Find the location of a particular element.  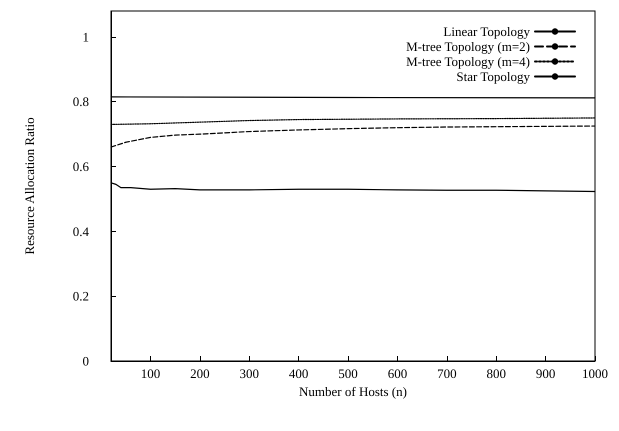

x-tick-label: 400 is located at coordinates (298, 373).